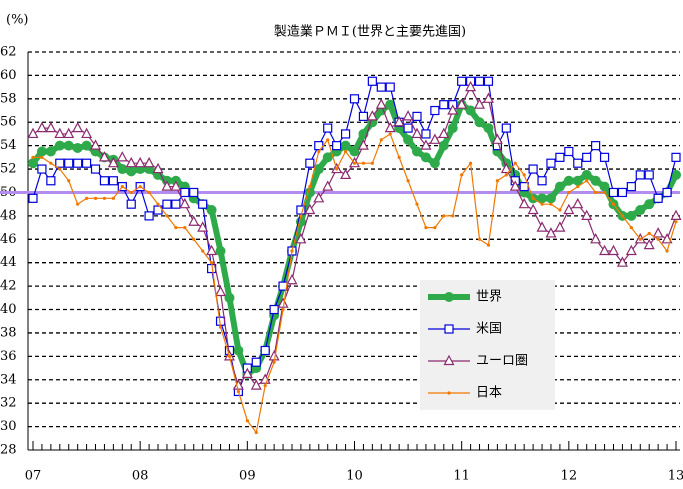 The height and width of the screenshot is (489, 683). Describe the element at coordinates (140, 476) in the screenshot. I see `x-tick-label: 08` at that location.